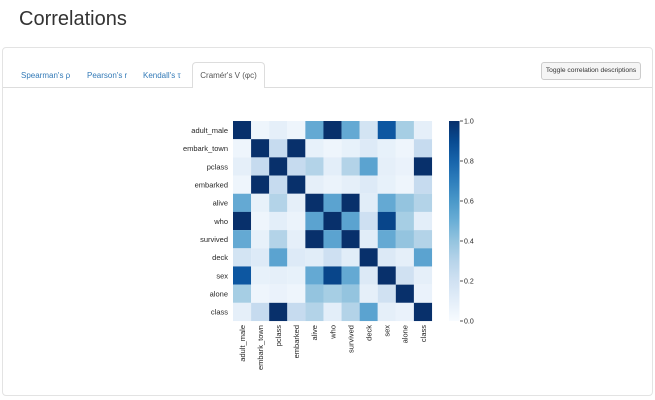 The height and width of the screenshot is (400, 655). I want to click on svg-text: 0.8, so click(469, 162).